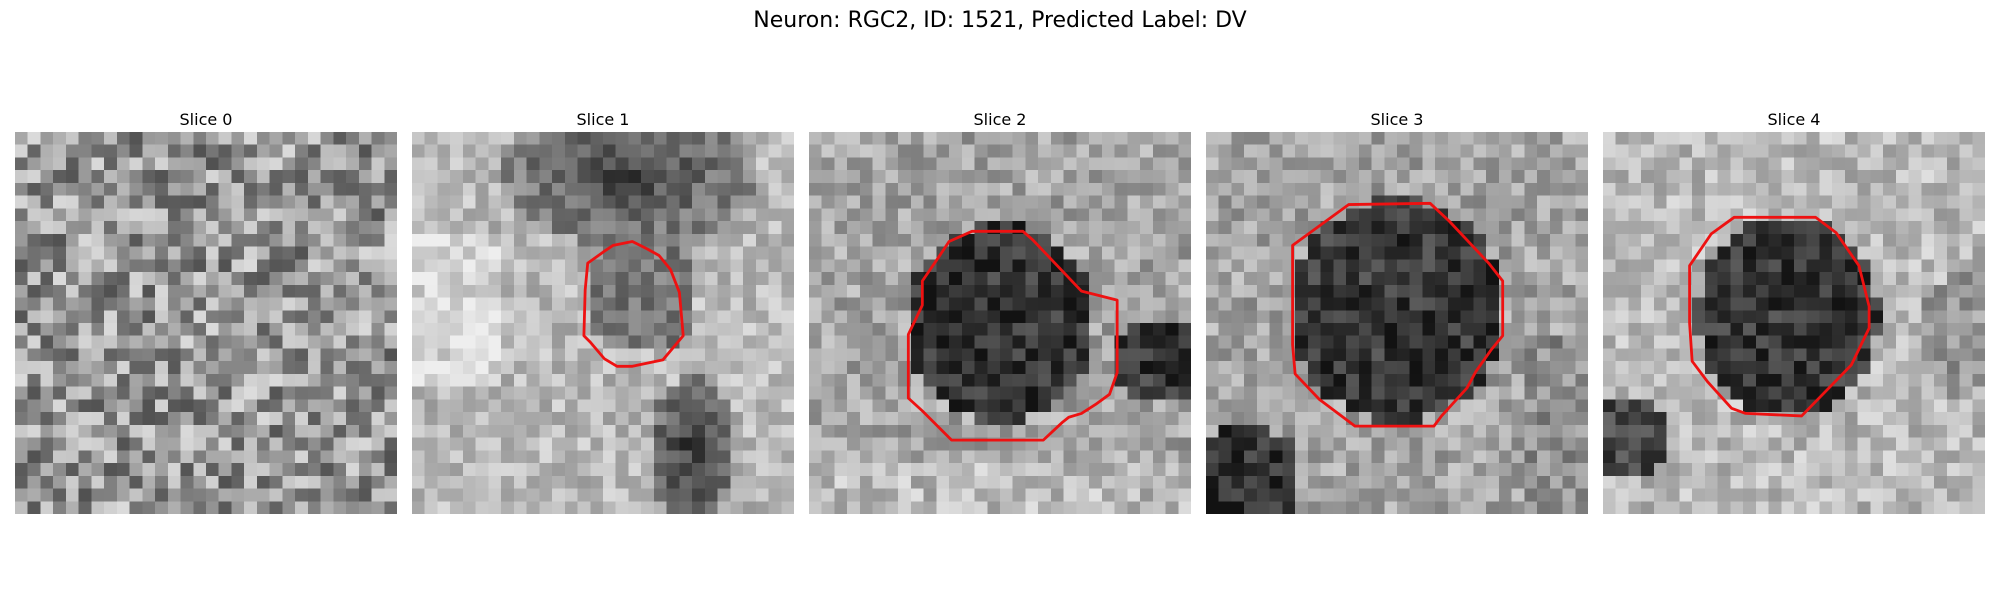 Image resolution: width=2000 pixels, height=600 pixels. I want to click on slice-panel-1: Slice 1, so click(603, 311).